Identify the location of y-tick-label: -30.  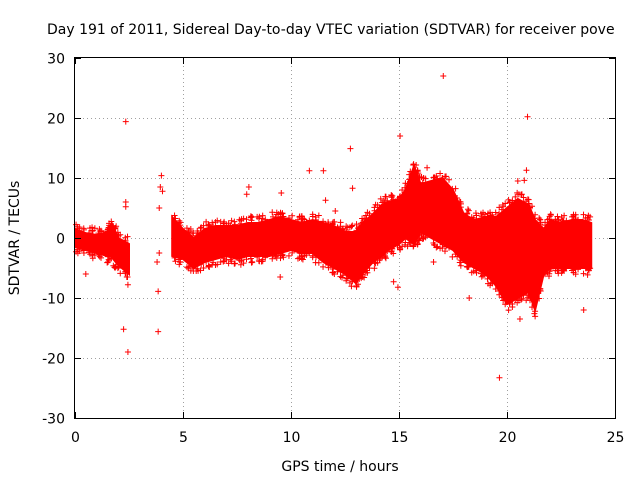
(53, 420).